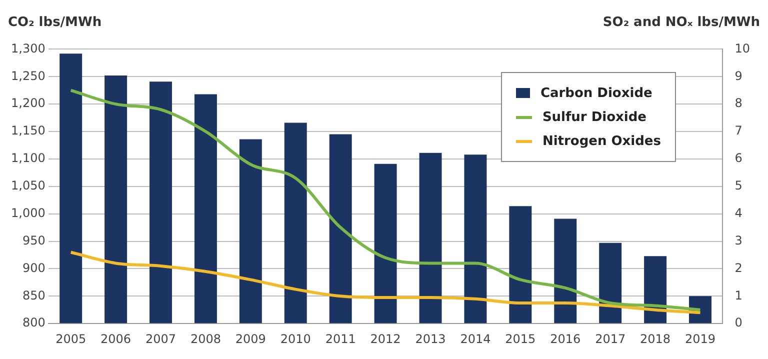 This screenshot has height=359, width=768. I want to click on y2-tick-label: 0, so click(738, 323).